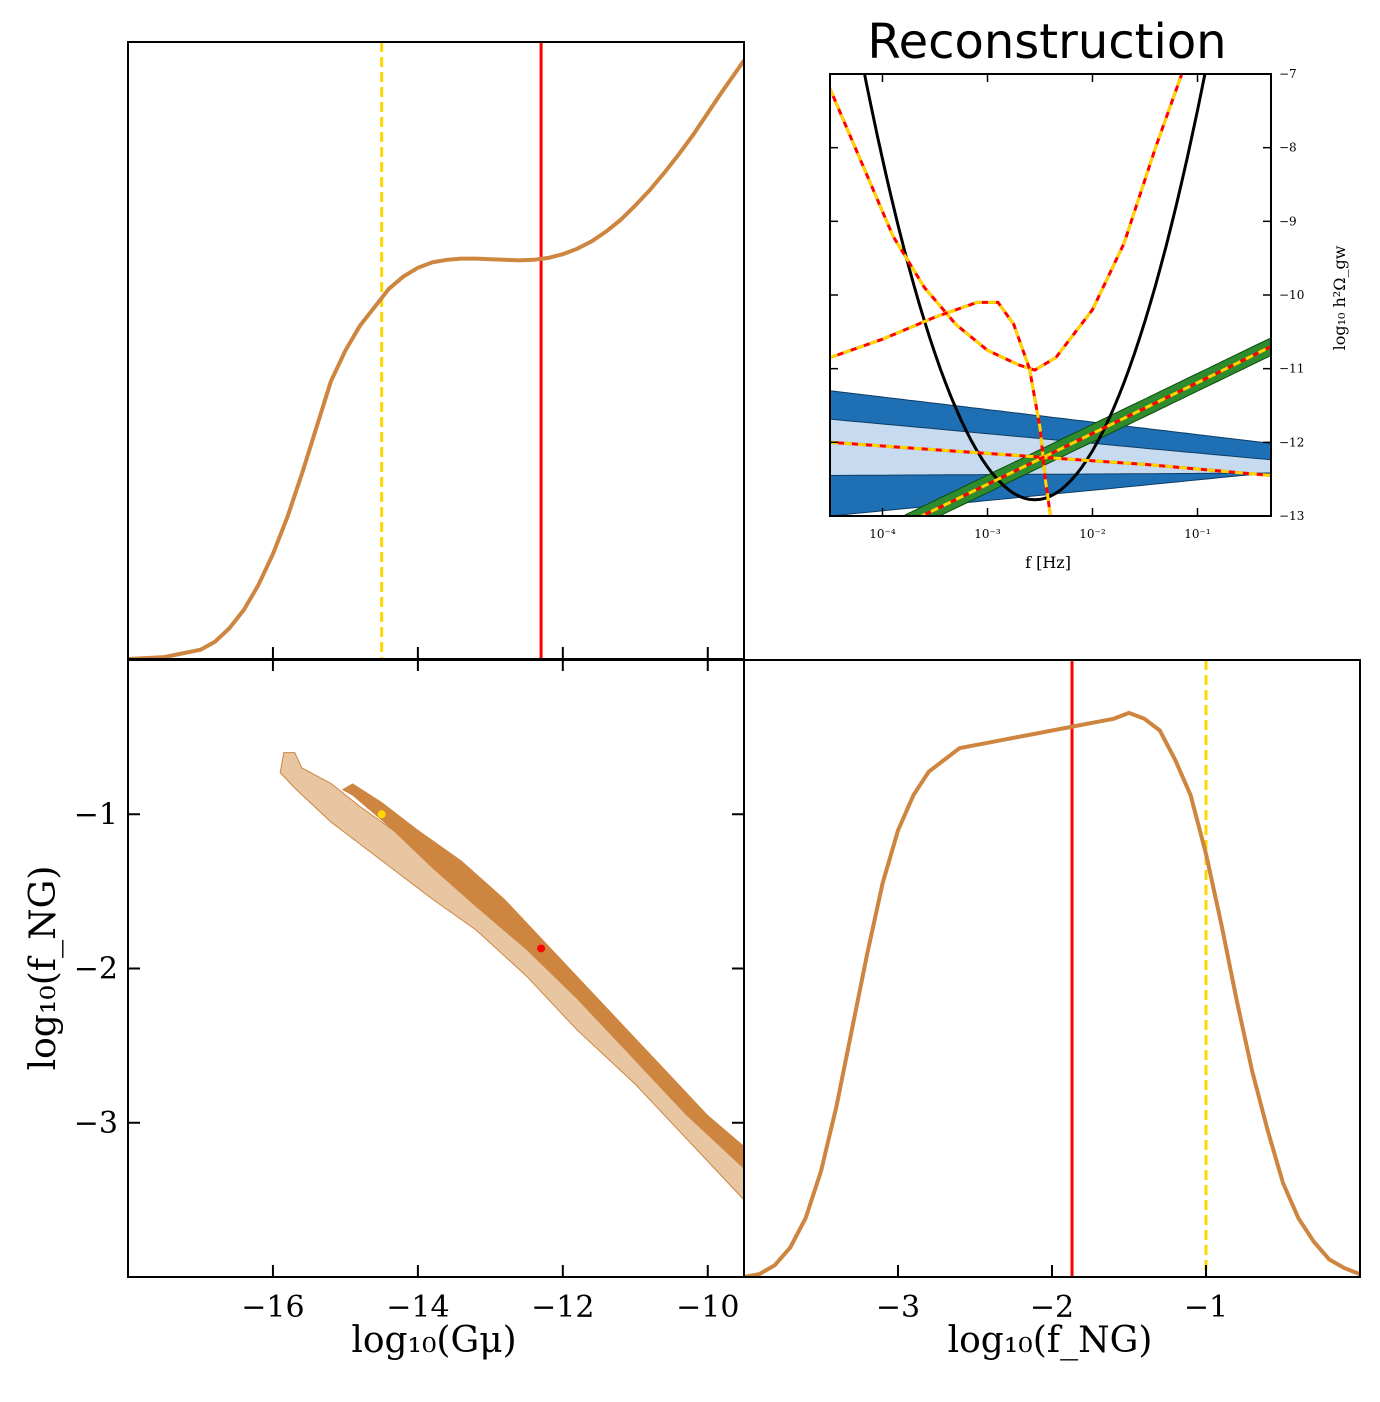 Image resolution: width=1380 pixels, height=1402 pixels. What do you see at coordinates (1291, 516) in the screenshot?
I see `inset-y-tick-label: −13` at bounding box center [1291, 516].